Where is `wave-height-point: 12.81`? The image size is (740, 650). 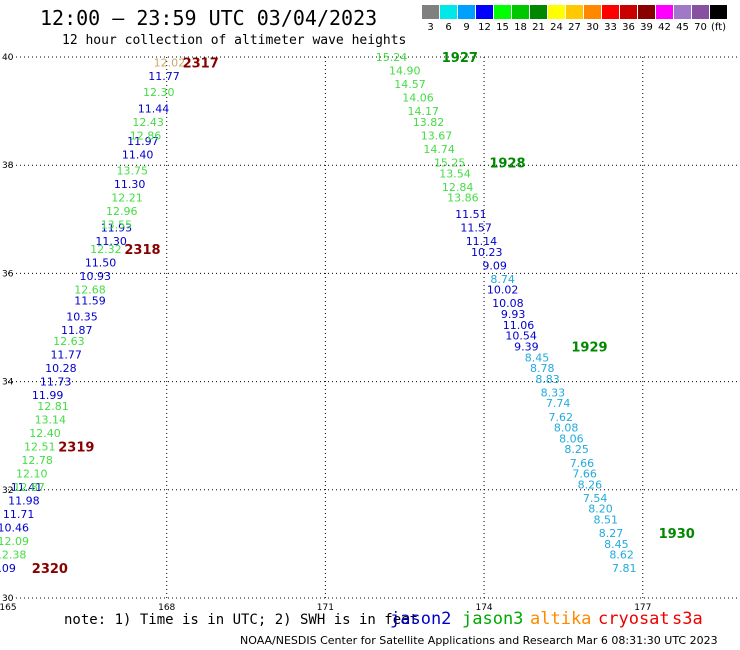 wave-height-point: 12.81 is located at coordinates (53, 406).